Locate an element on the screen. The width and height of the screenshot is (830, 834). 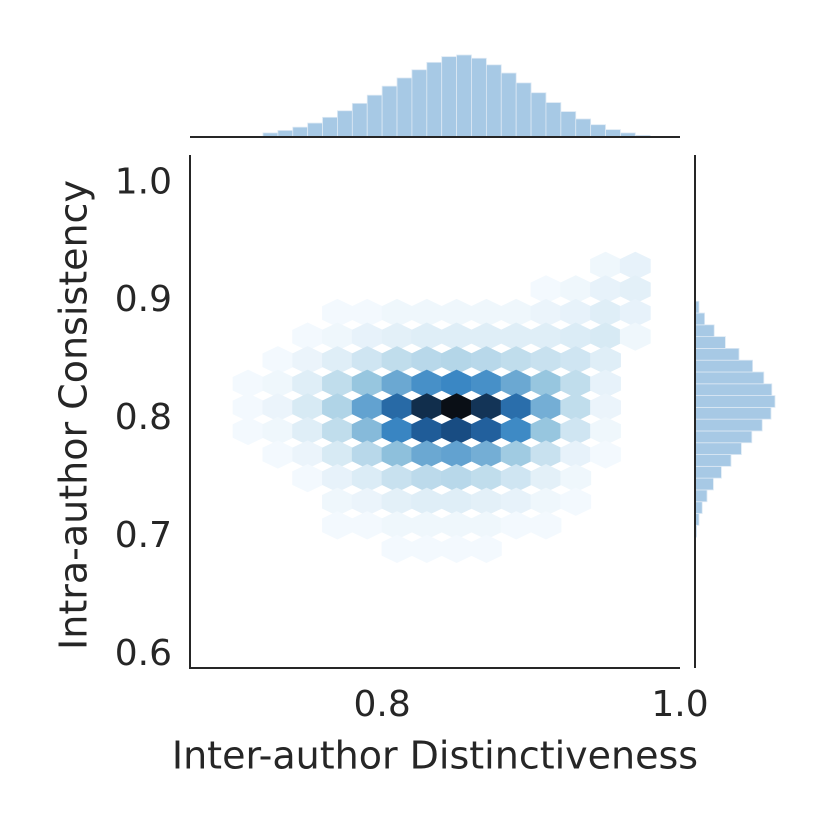
x-tick-label: 1.0 is located at coordinates (679, 704).